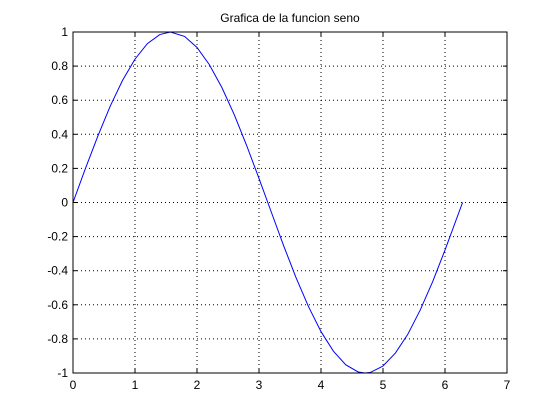 The image size is (560, 420). Describe the element at coordinates (57, 339) in the screenshot. I see `y-tick-label: -0.8` at that location.